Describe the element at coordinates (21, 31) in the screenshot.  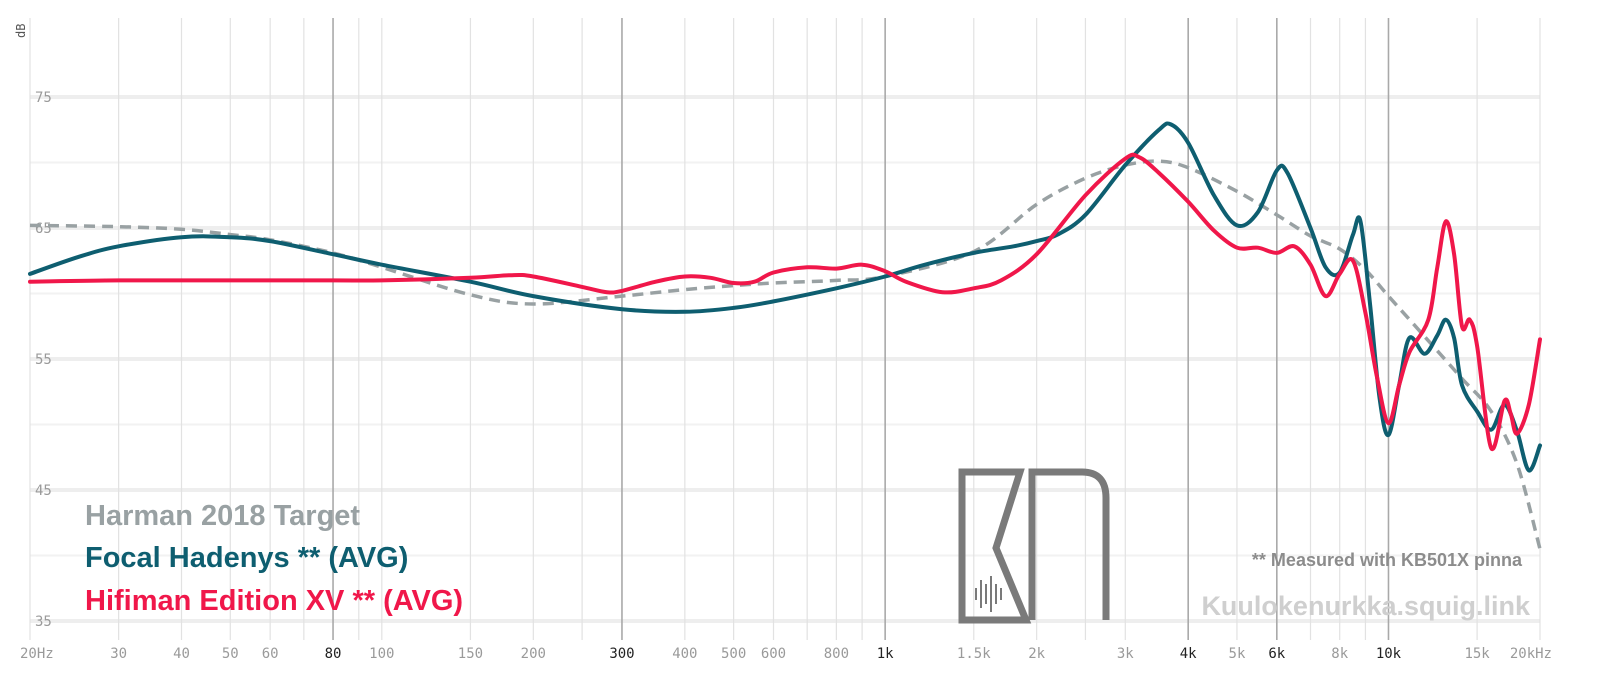
I see `y-axis-label: dB` at that location.